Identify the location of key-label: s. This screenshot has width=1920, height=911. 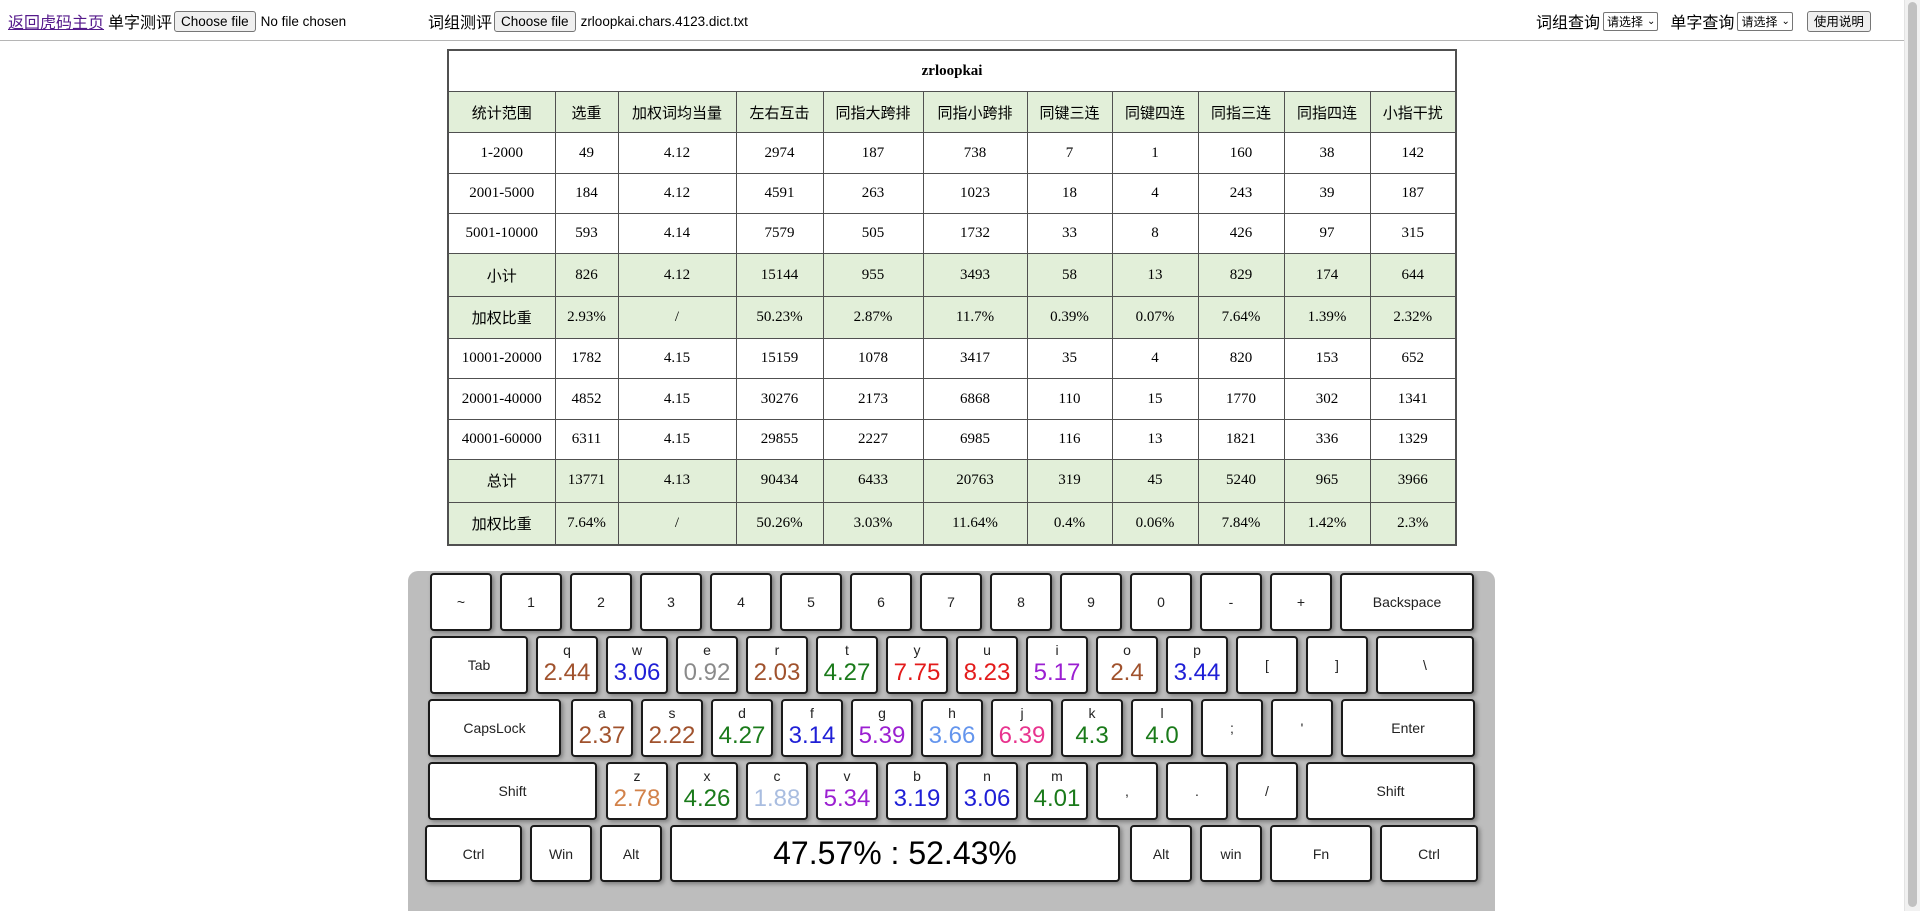
(672, 713).